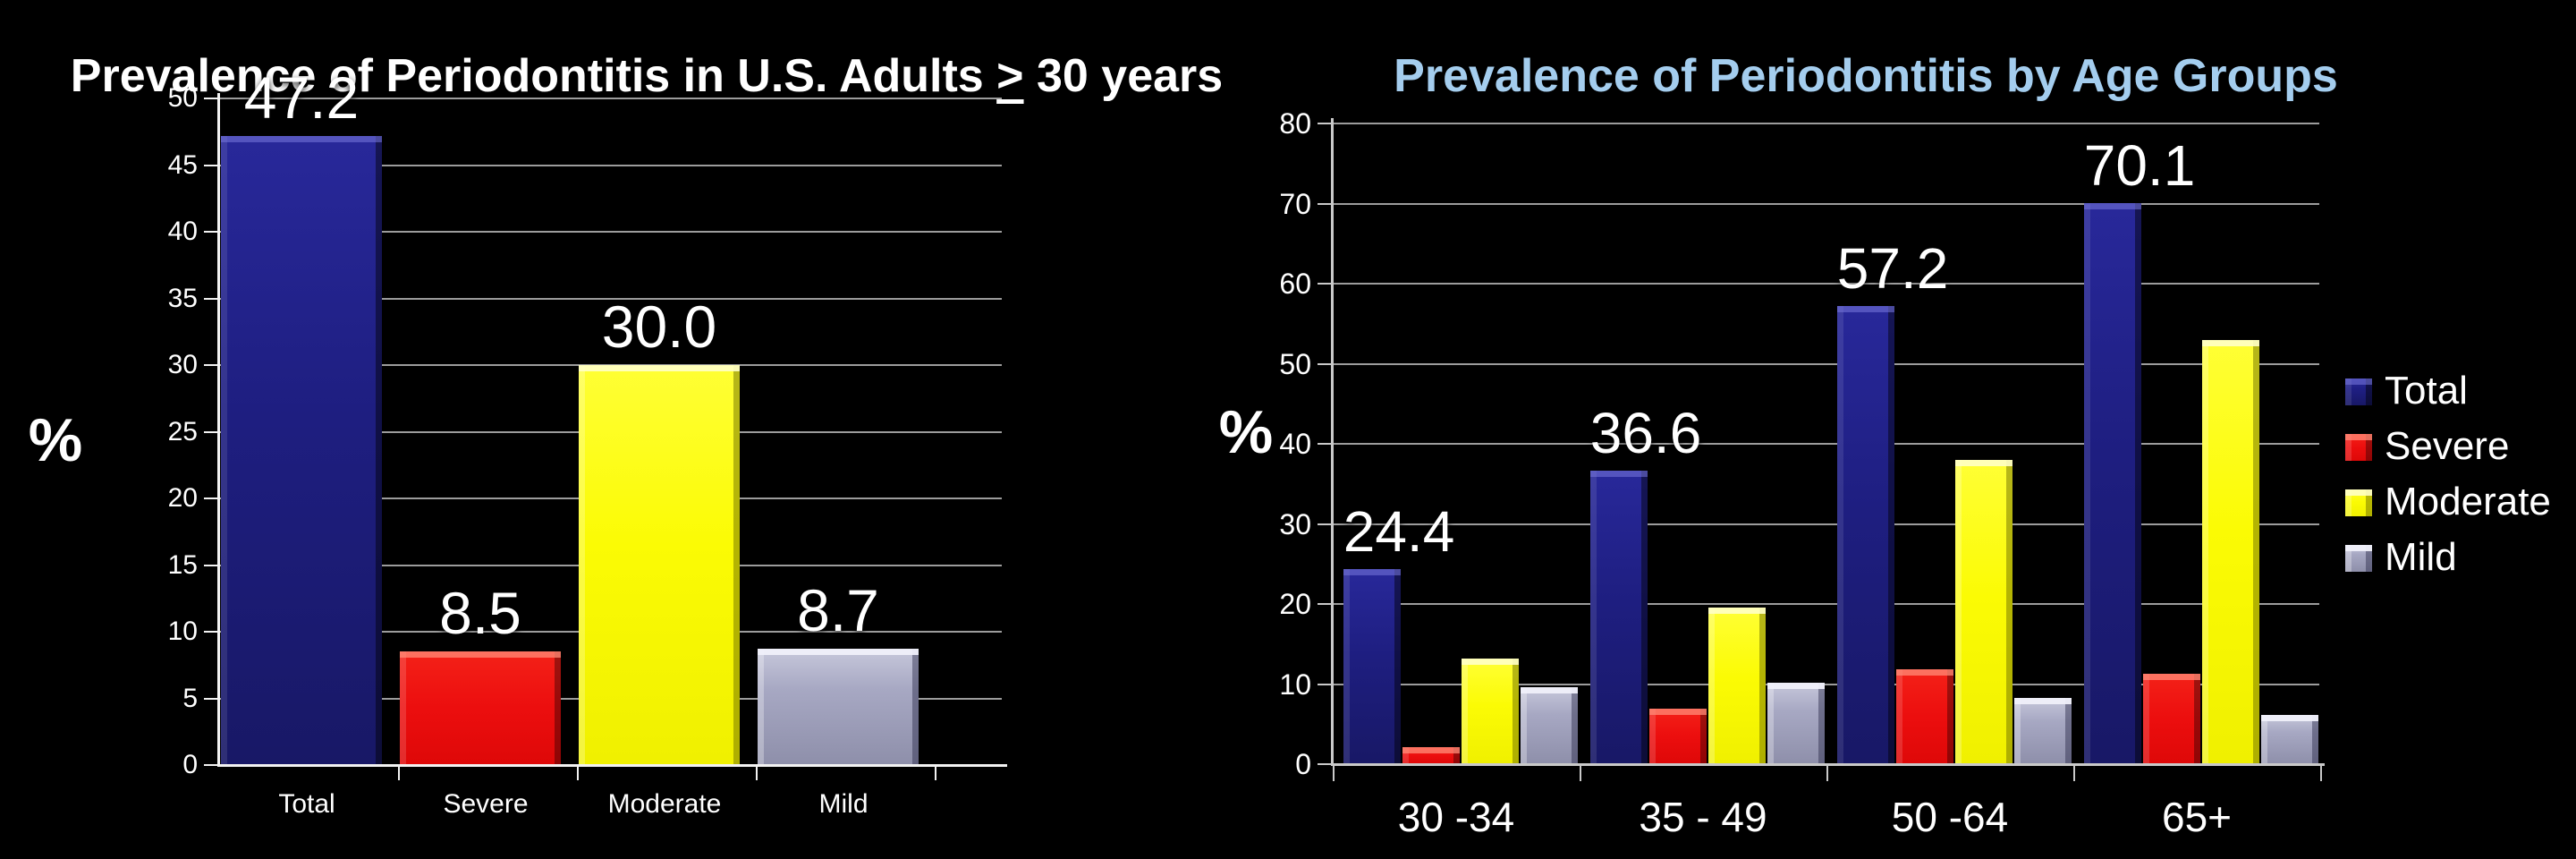  I want to click on y-tick-label-80: 80, so click(1295, 123).